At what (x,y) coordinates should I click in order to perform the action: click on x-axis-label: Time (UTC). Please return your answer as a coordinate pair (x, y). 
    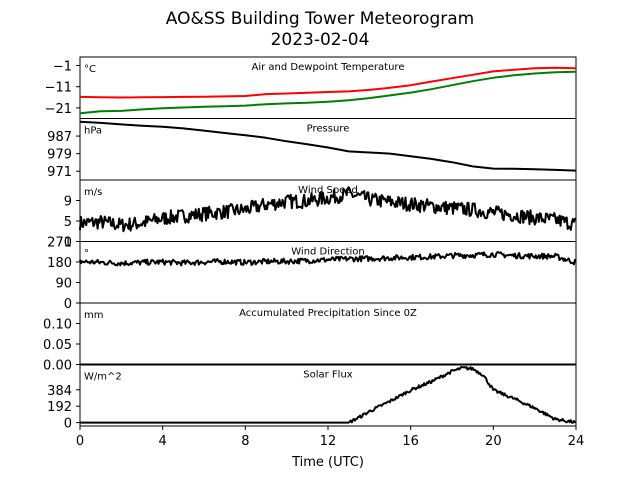
    Looking at the image, I should click on (327, 462).